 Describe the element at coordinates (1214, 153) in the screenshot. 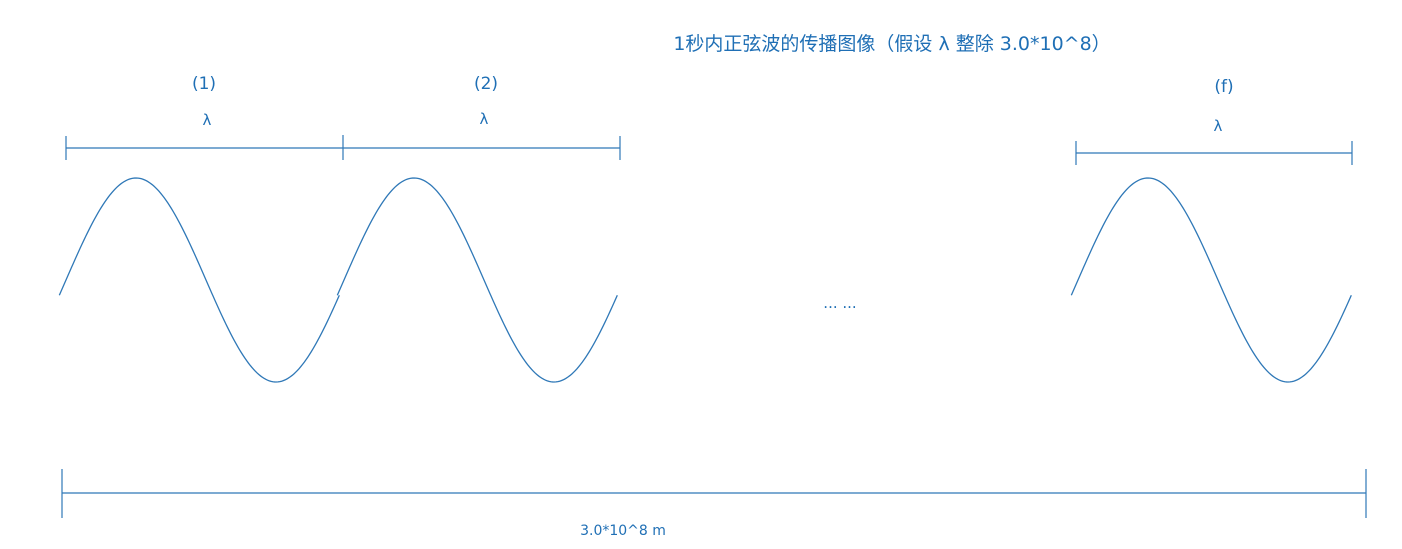

I see `wavelength-dimension-f` at that location.